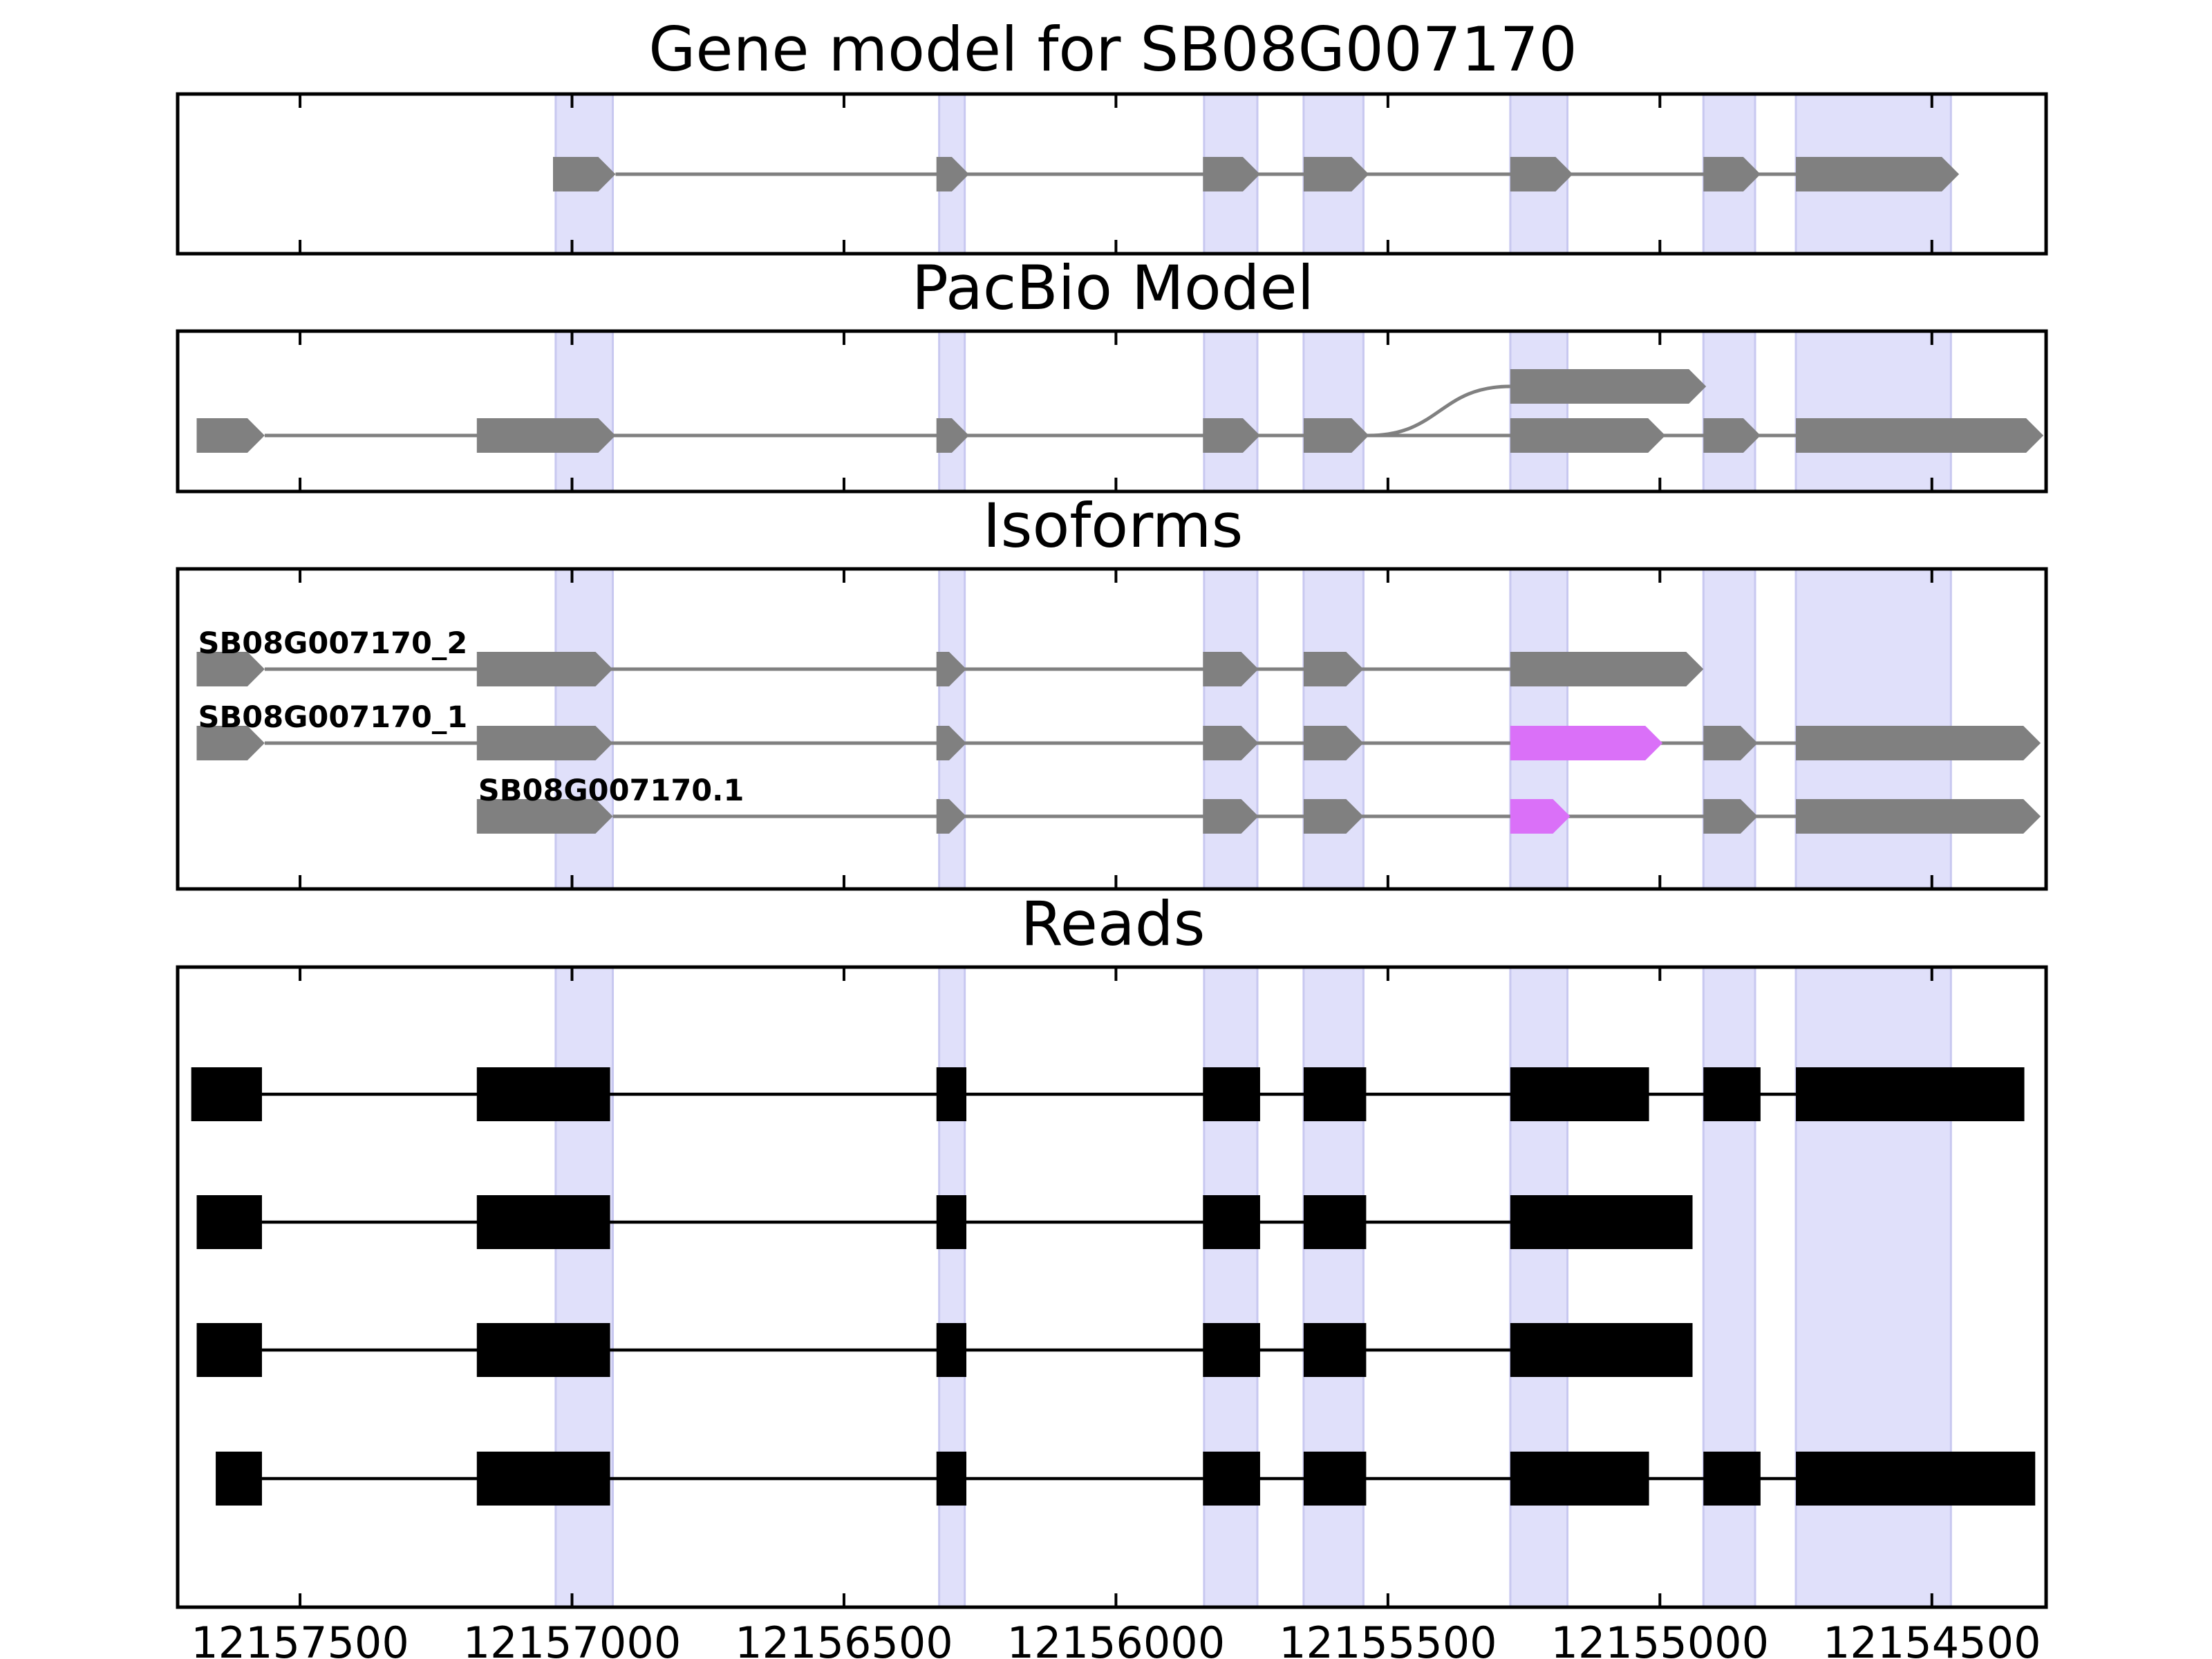 Image resolution: width=2212 pixels, height=1659 pixels. What do you see at coordinates (1113, 525) in the screenshot?
I see `panel-title-isoforms: Isoforms` at bounding box center [1113, 525].